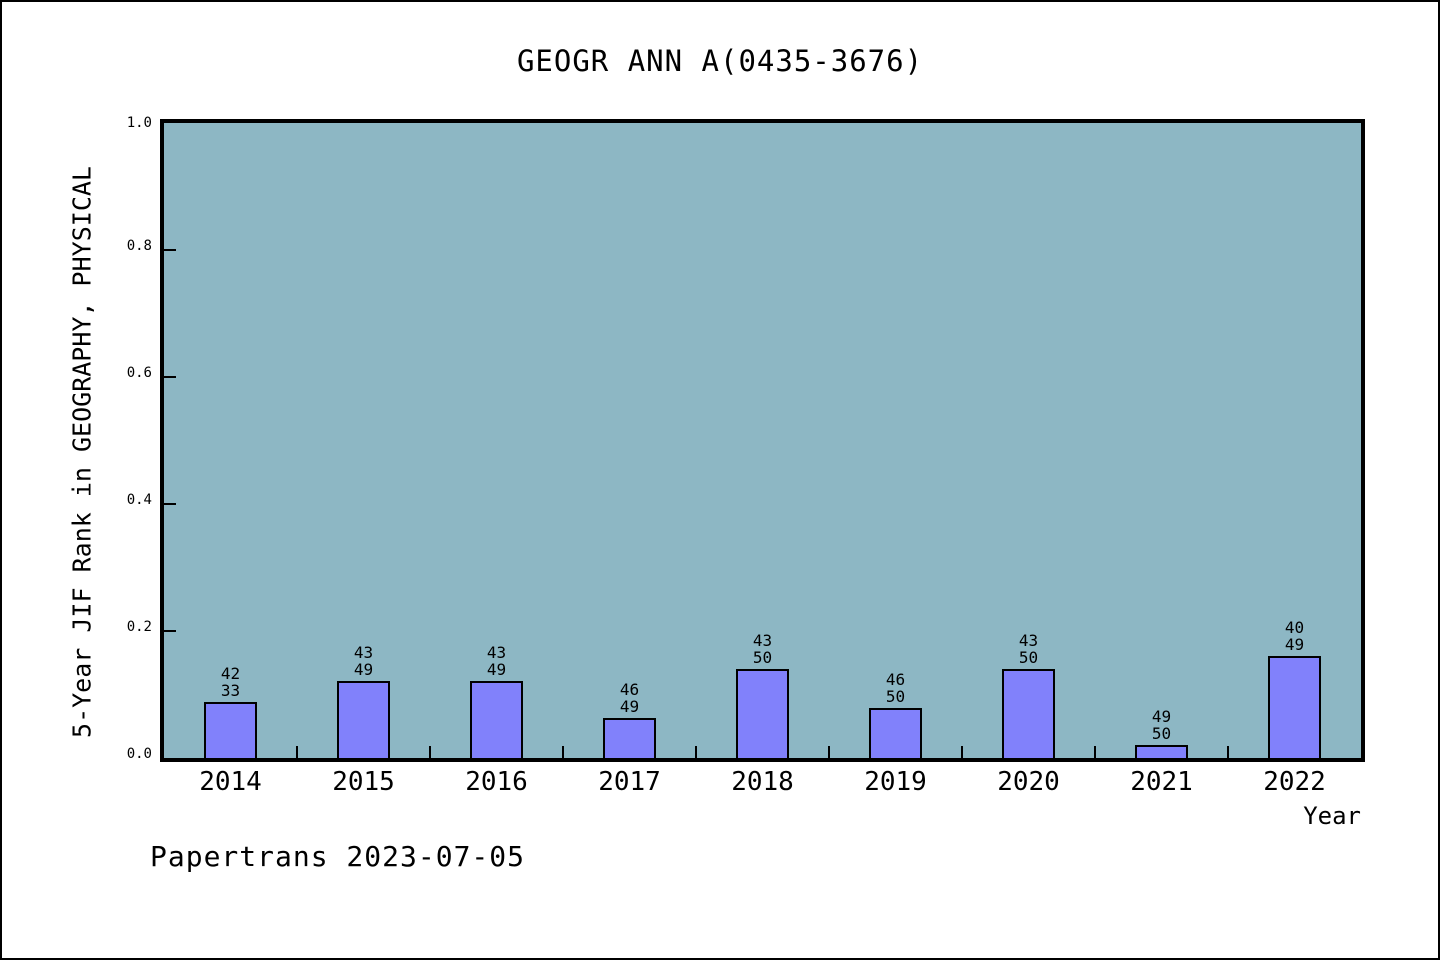  Describe the element at coordinates (230, 730) in the screenshot. I see `bar-2014` at that location.